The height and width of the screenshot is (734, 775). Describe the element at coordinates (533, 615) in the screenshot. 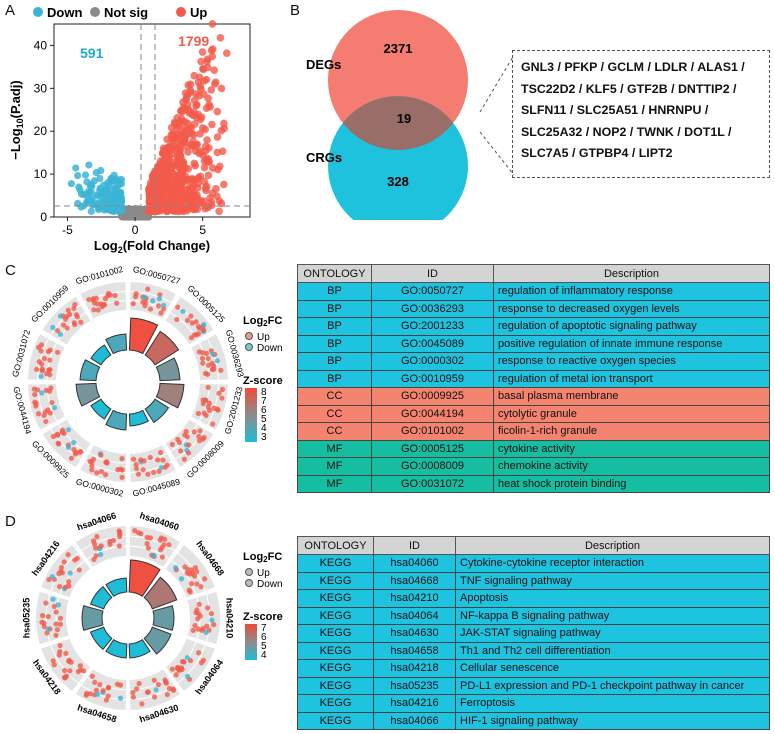

I see `table-row: KEGG hsa04064 NF-kappa B signaling pathway` at that location.